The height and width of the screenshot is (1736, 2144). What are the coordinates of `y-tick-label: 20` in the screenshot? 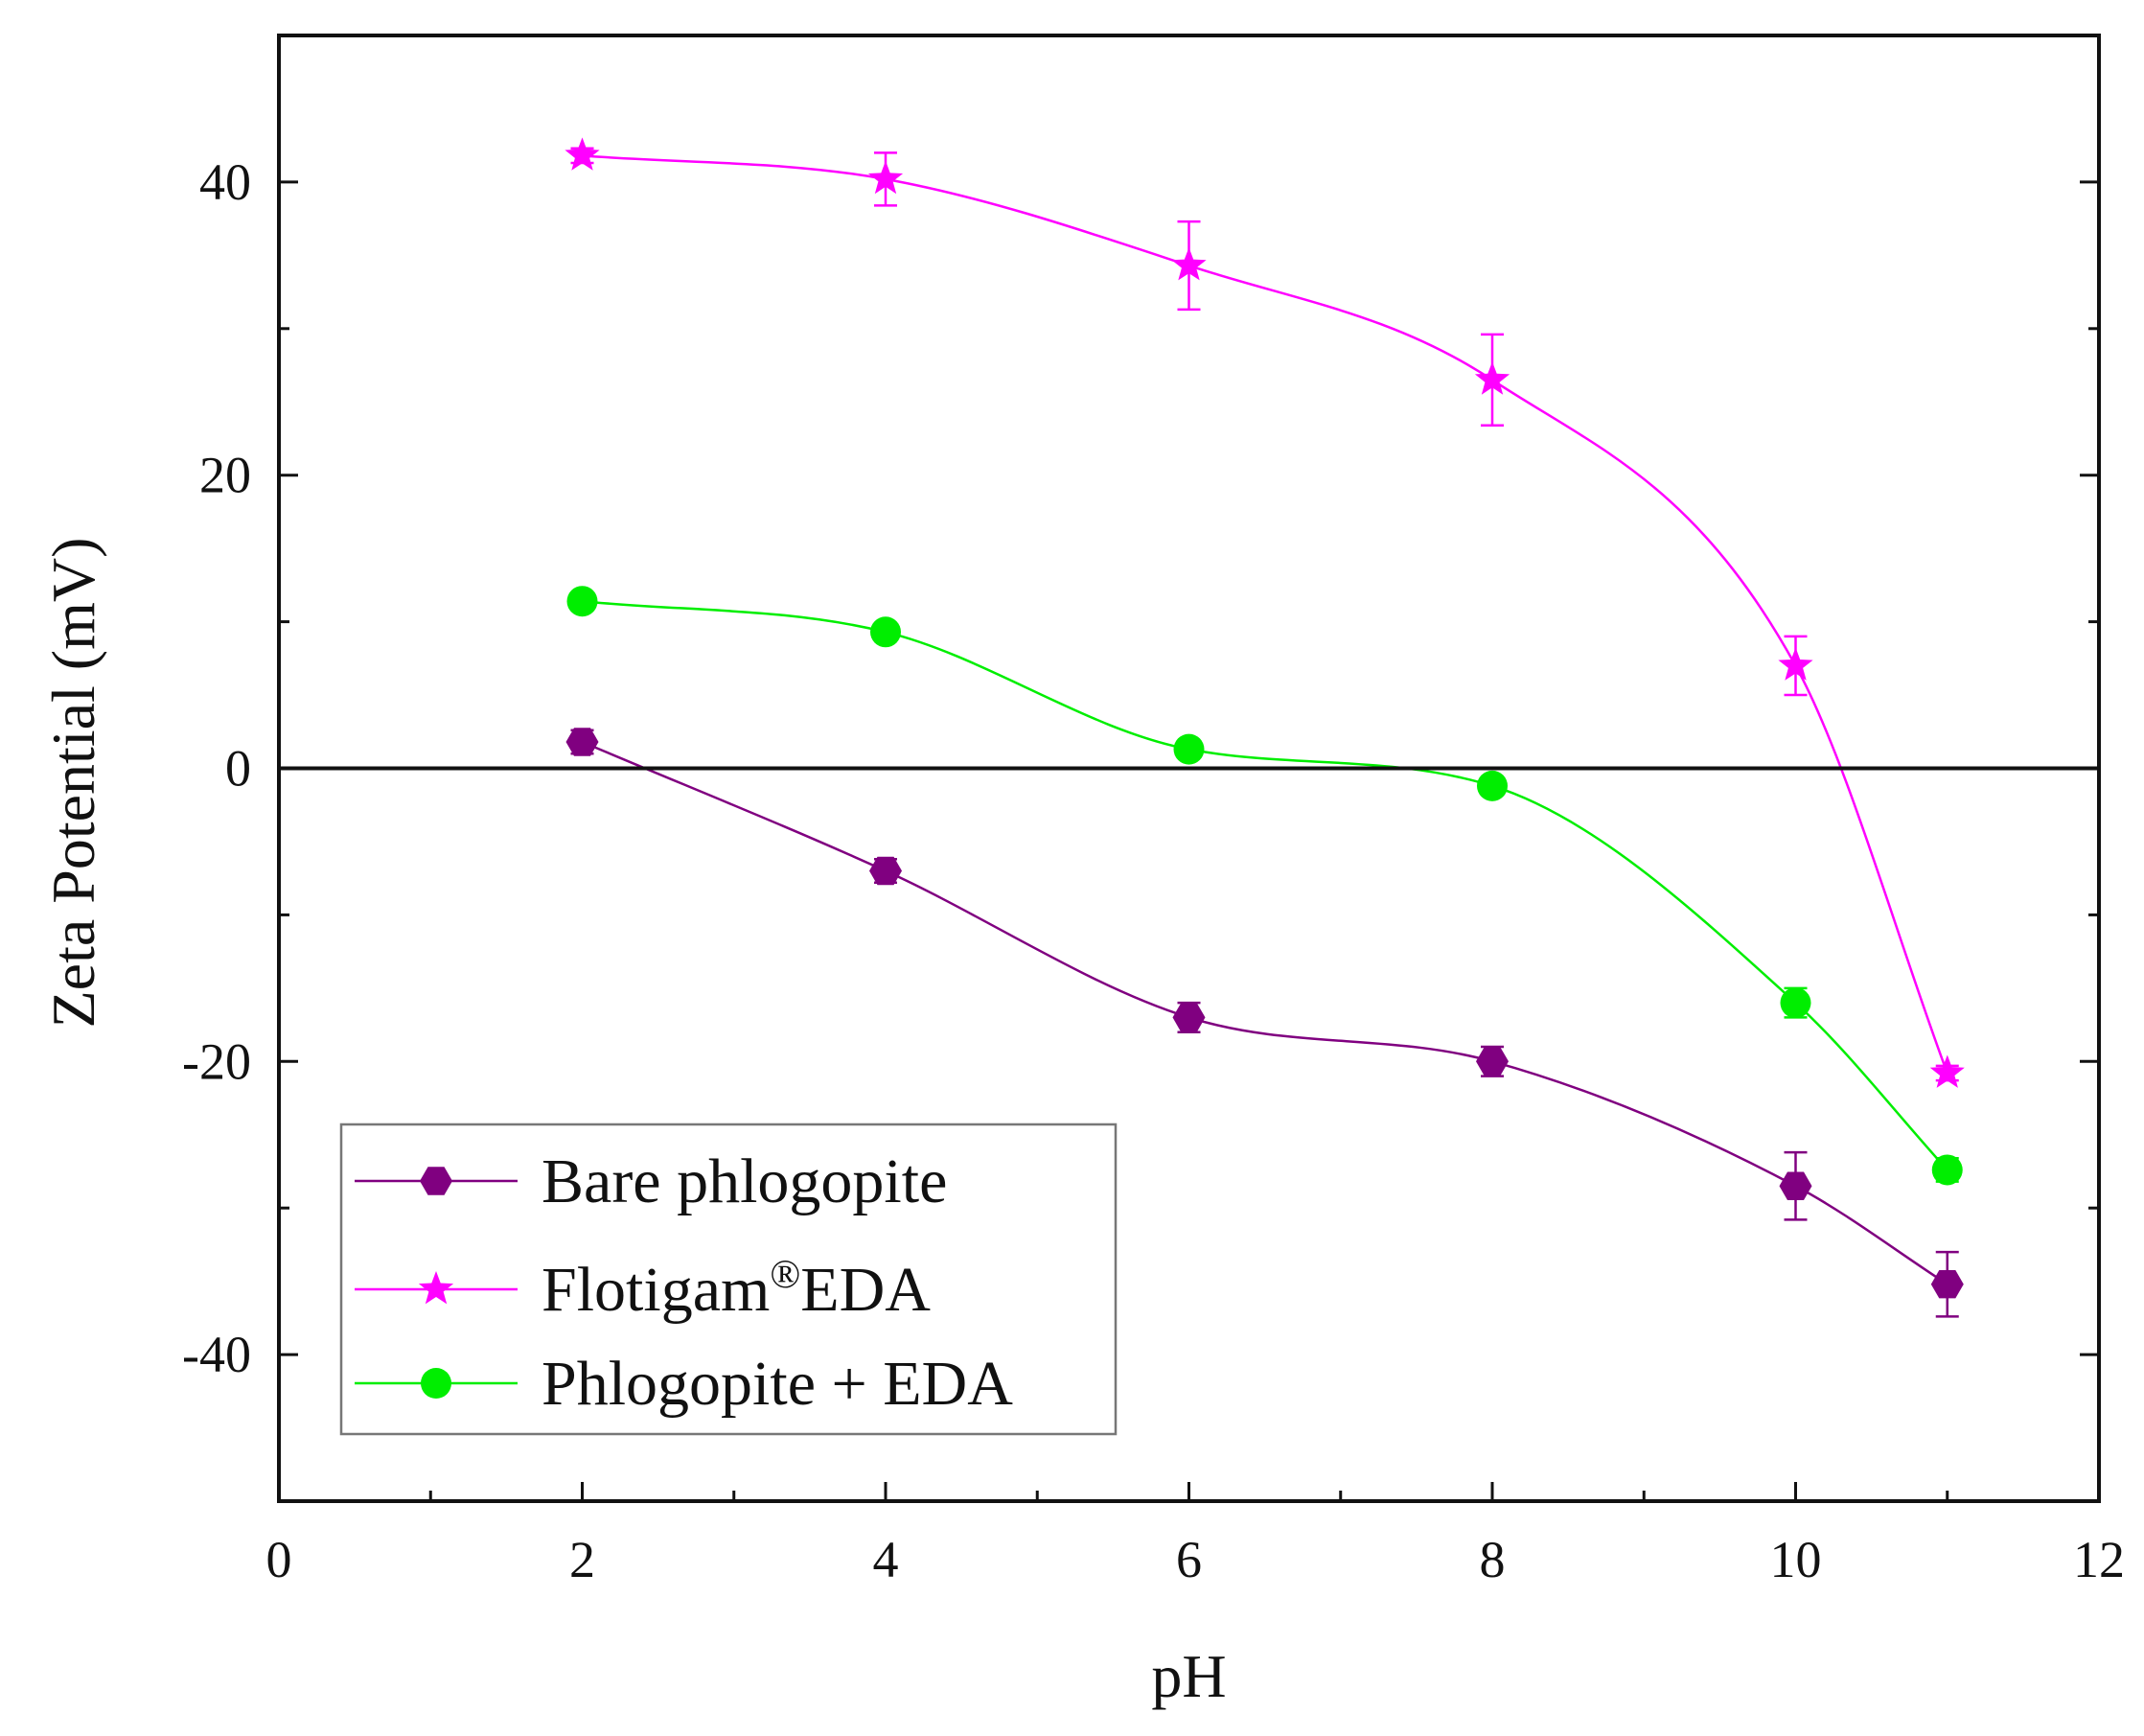 It's located at (225, 476).